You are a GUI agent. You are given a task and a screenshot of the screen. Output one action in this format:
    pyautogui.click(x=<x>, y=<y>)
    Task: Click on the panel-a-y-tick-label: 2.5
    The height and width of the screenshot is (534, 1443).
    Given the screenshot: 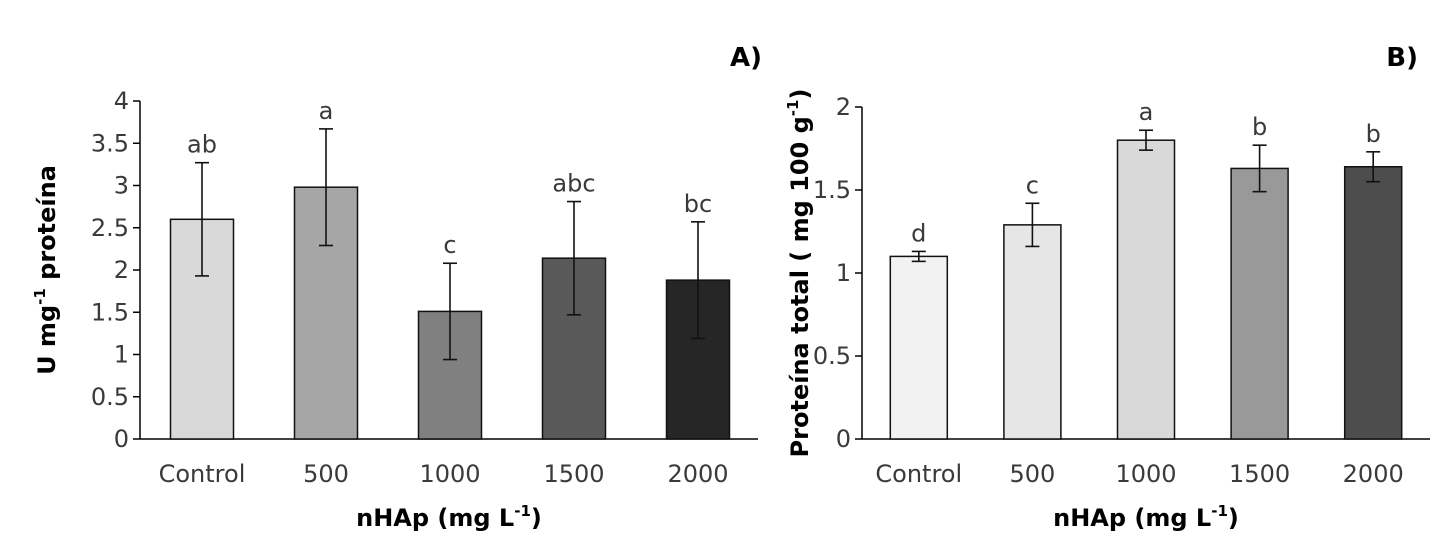 What is the action you would take?
    pyautogui.click(x=110, y=228)
    